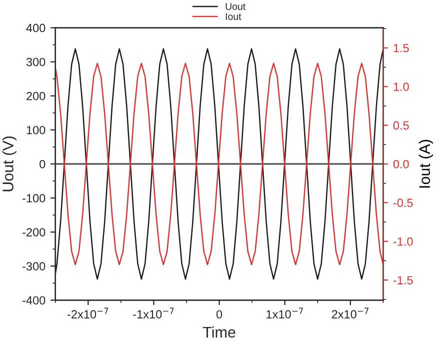 This screenshot has height=347, width=443. I want to click on legend-label: Uout, so click(236, 6).